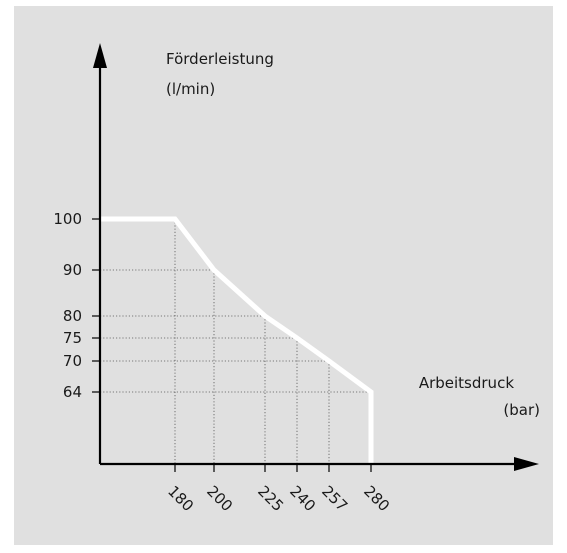 This screenshot has height=553, width=567. I want to click on x-axis-unit: (bar), so click(521, 410).